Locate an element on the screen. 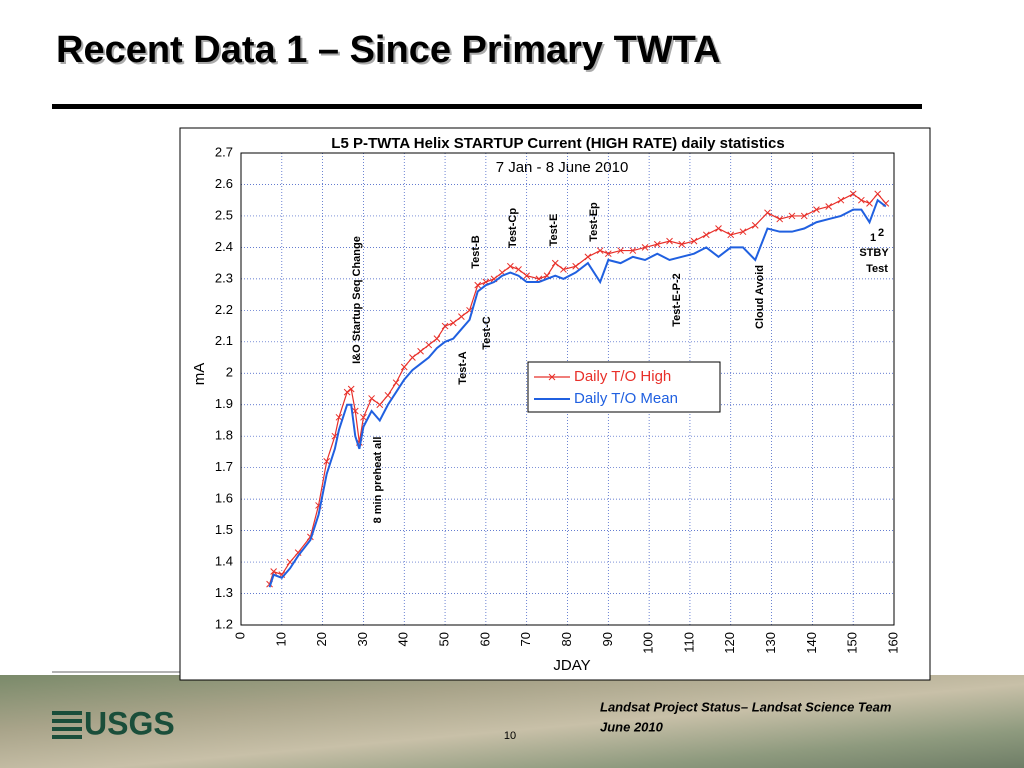 The width and height of the screenshot is (1024, 768). x-tick-label: 120 is located at coordinates (729, 643).